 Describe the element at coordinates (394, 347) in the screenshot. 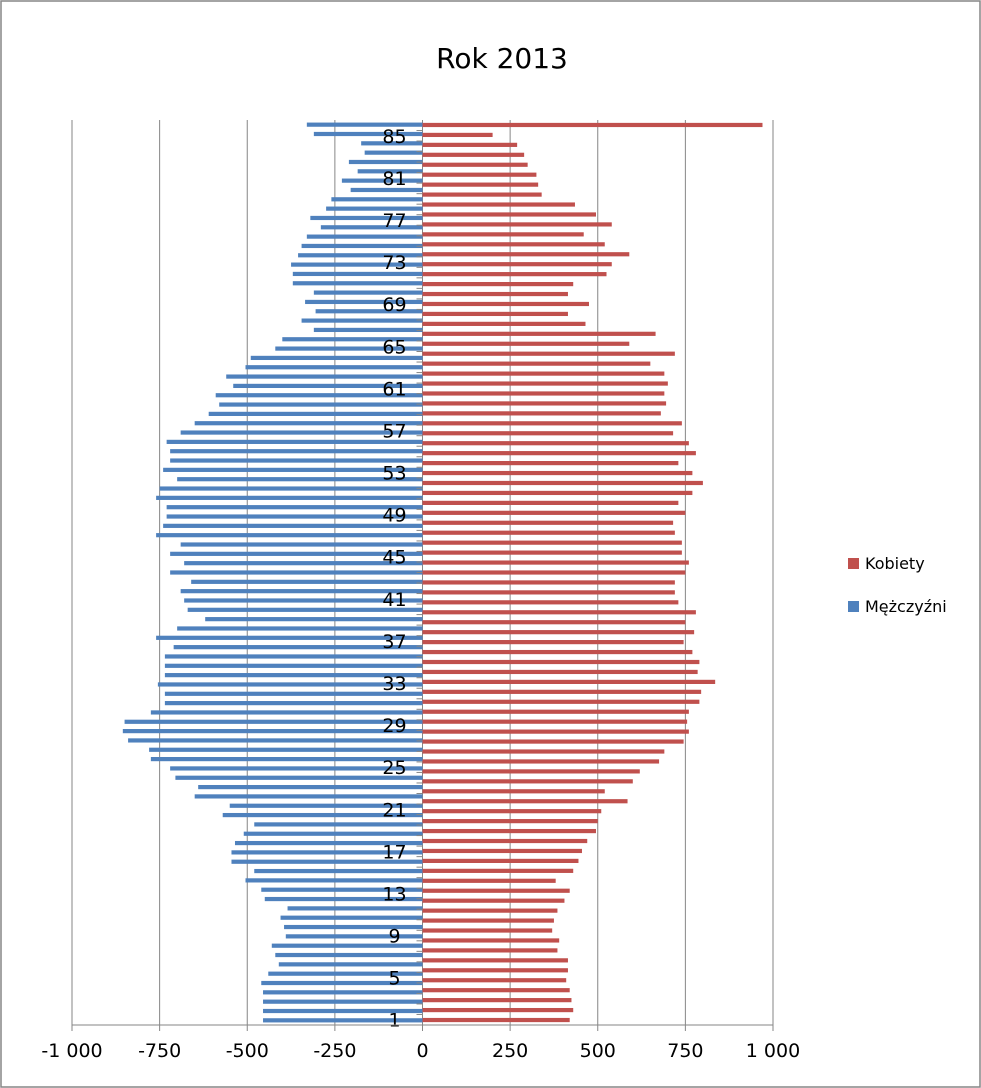

I see `age-label-65: 65` at that location.